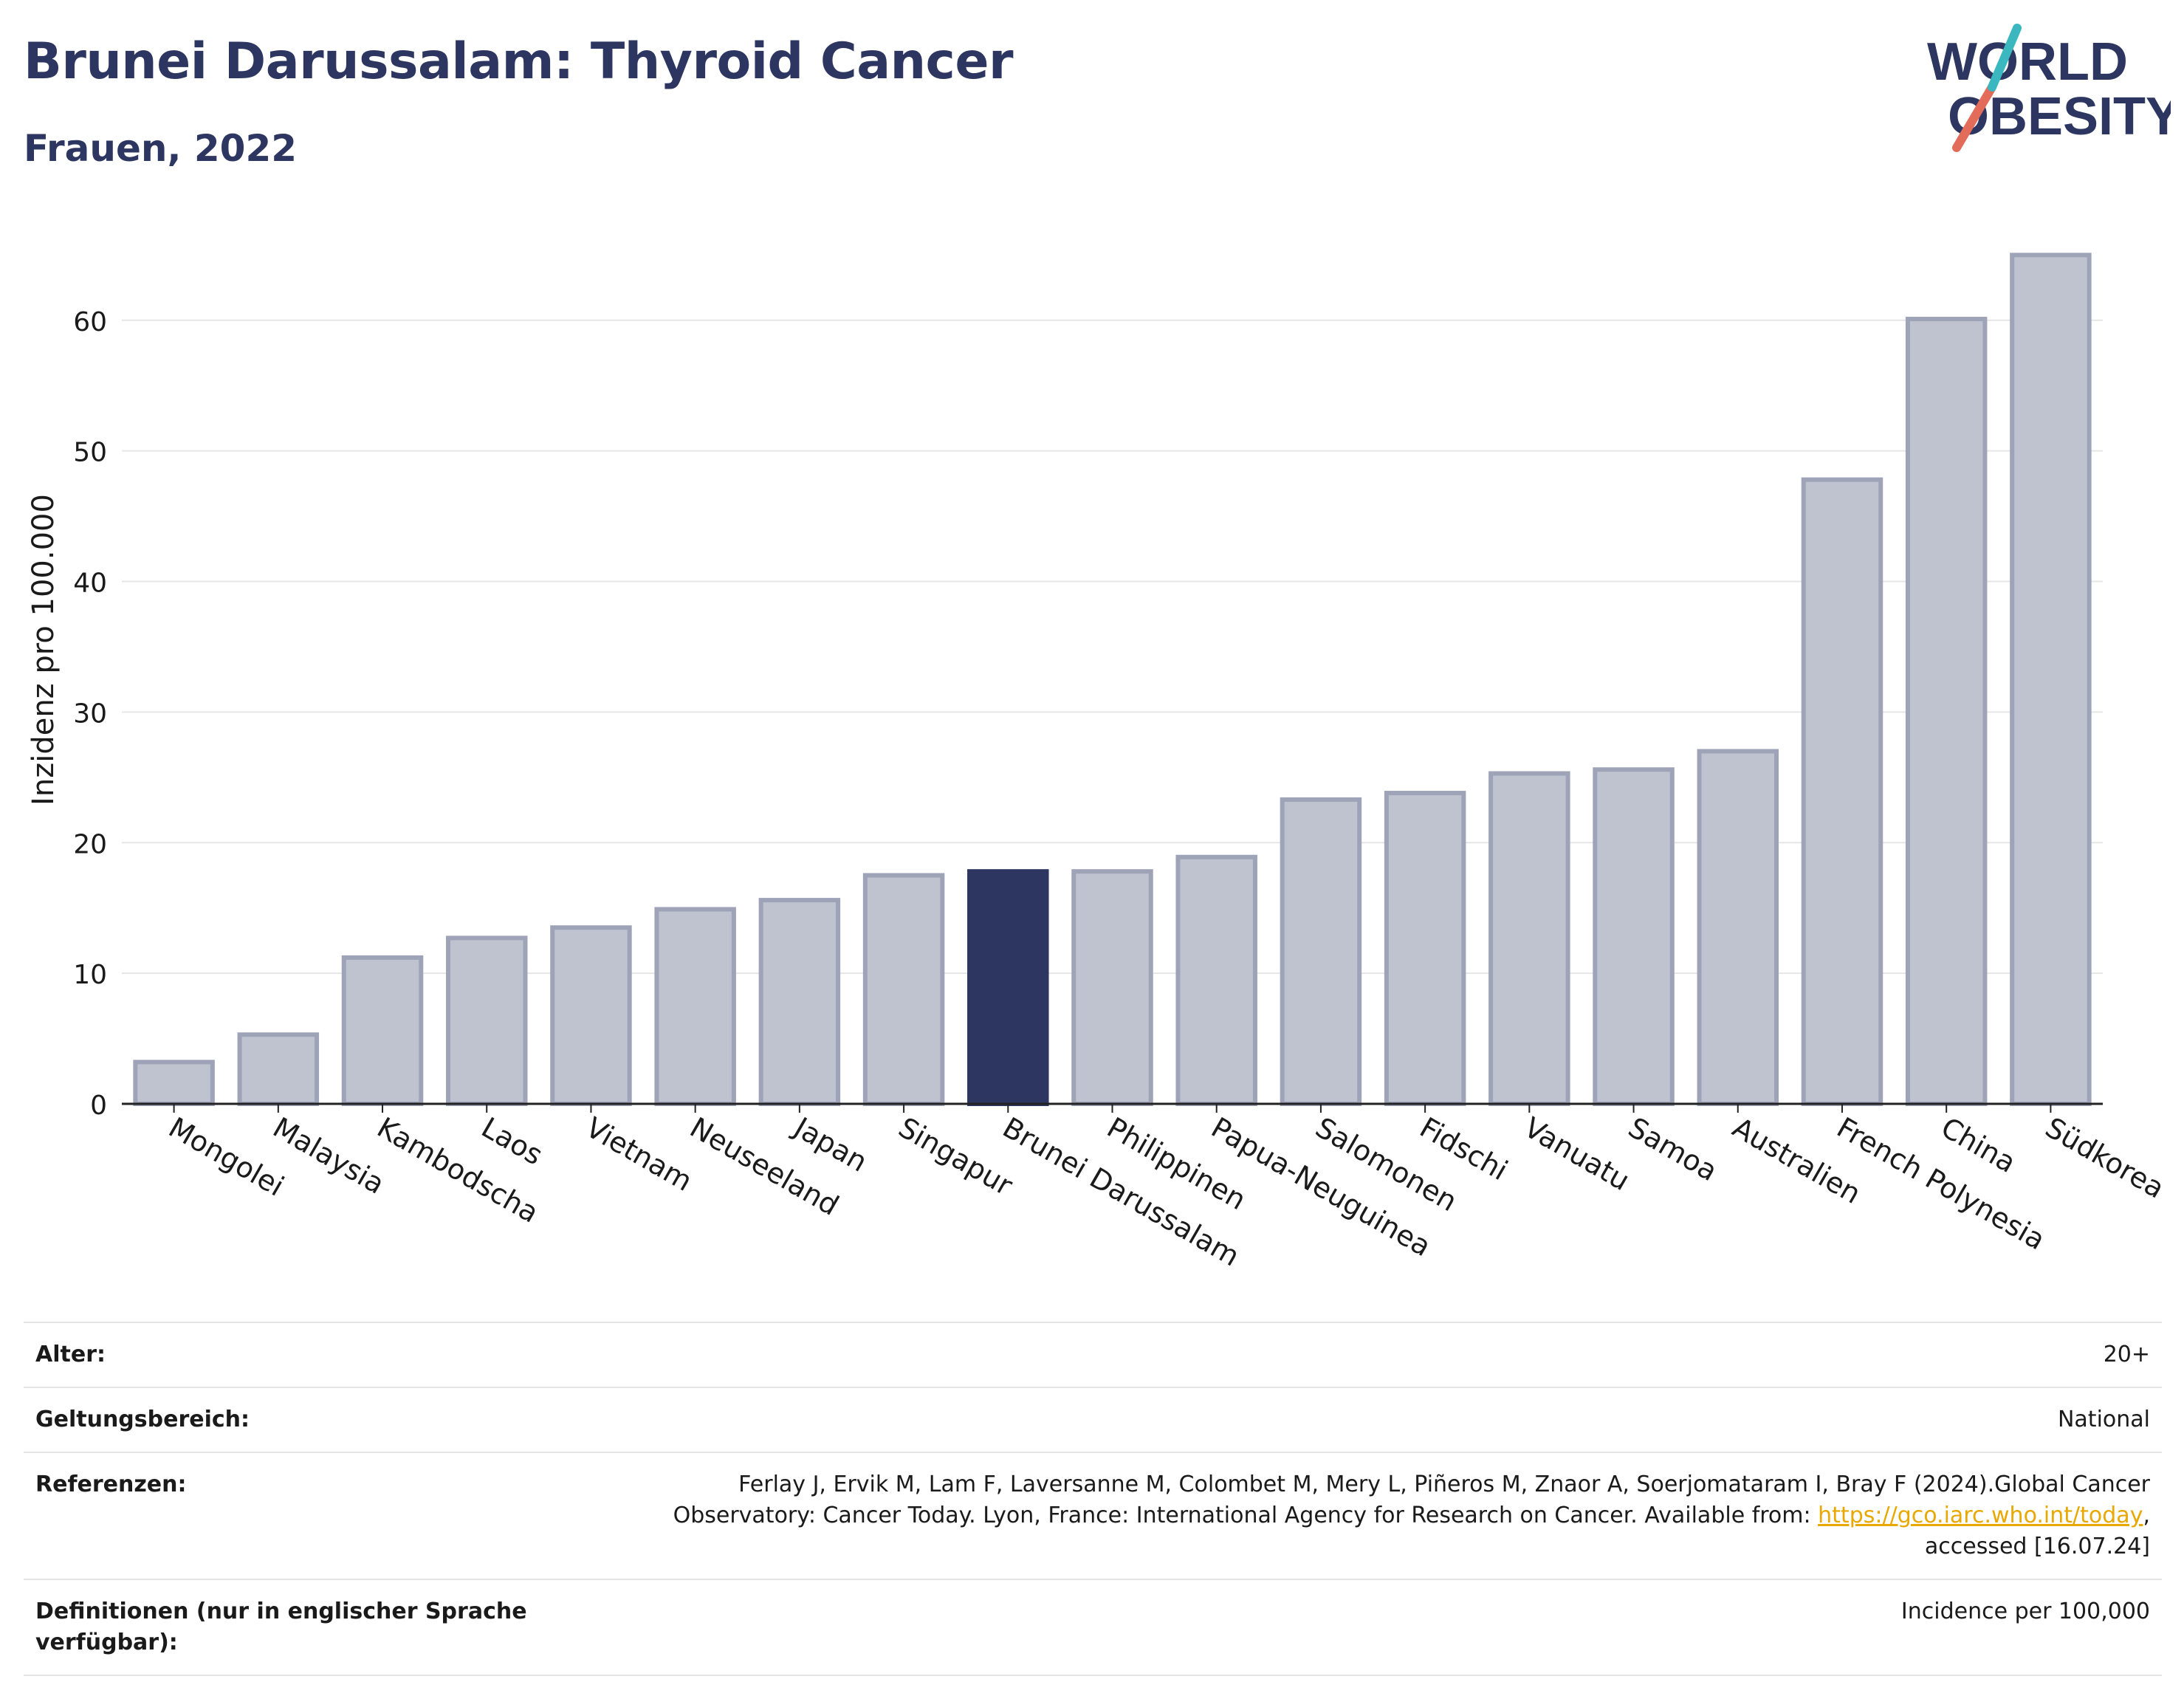 Image resolution: width=2184 pixels, height=1696 pixels. I want to click on bar-fidschi, so click(1425, 949).